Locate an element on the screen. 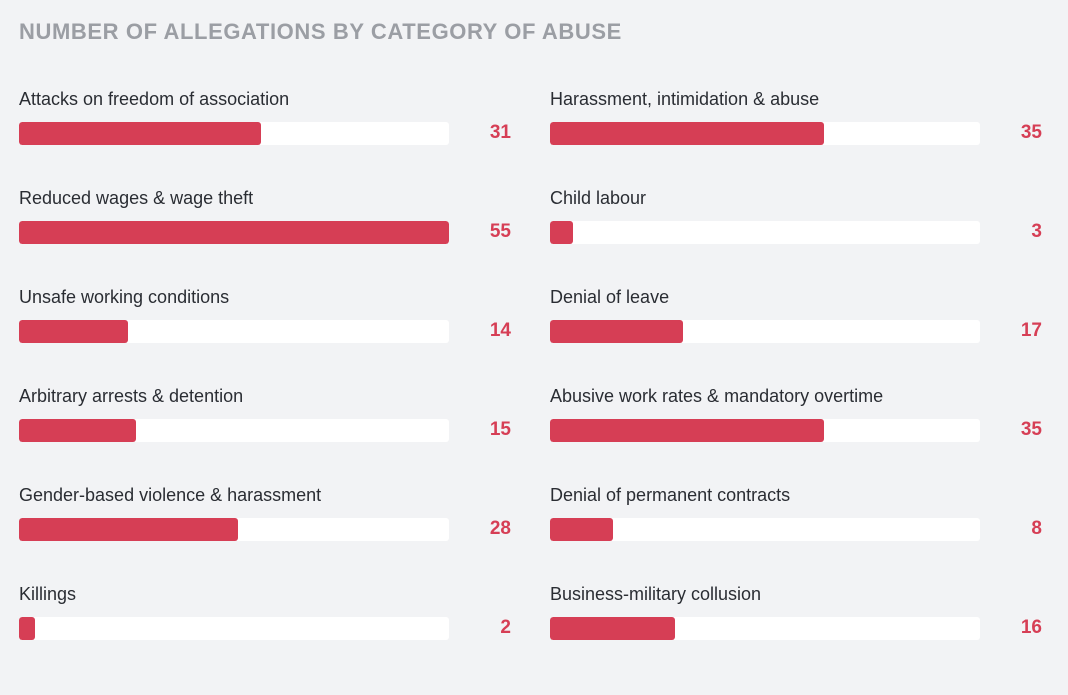 This screenshot has height=695, width=1068. bar-row: Unsafe working conditions 14 is located at coordinates (265, 315).